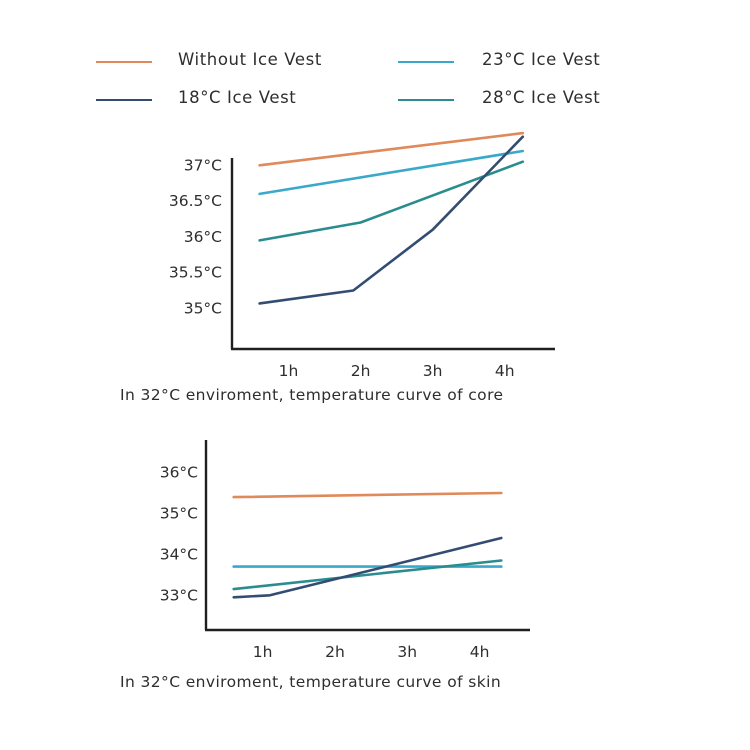 The height and width of the screenshot is (750, 750). I want to click on core-y-tick-label: 36.5°C, so click(195, 201).